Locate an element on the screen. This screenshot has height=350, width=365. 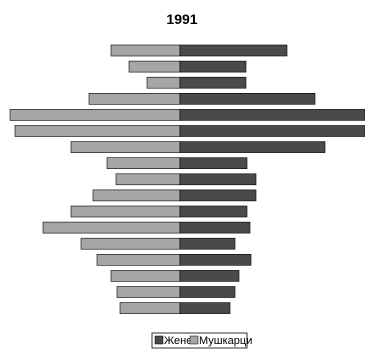
legend-label-men: Мушкарци is located at coordinates (225, 341).